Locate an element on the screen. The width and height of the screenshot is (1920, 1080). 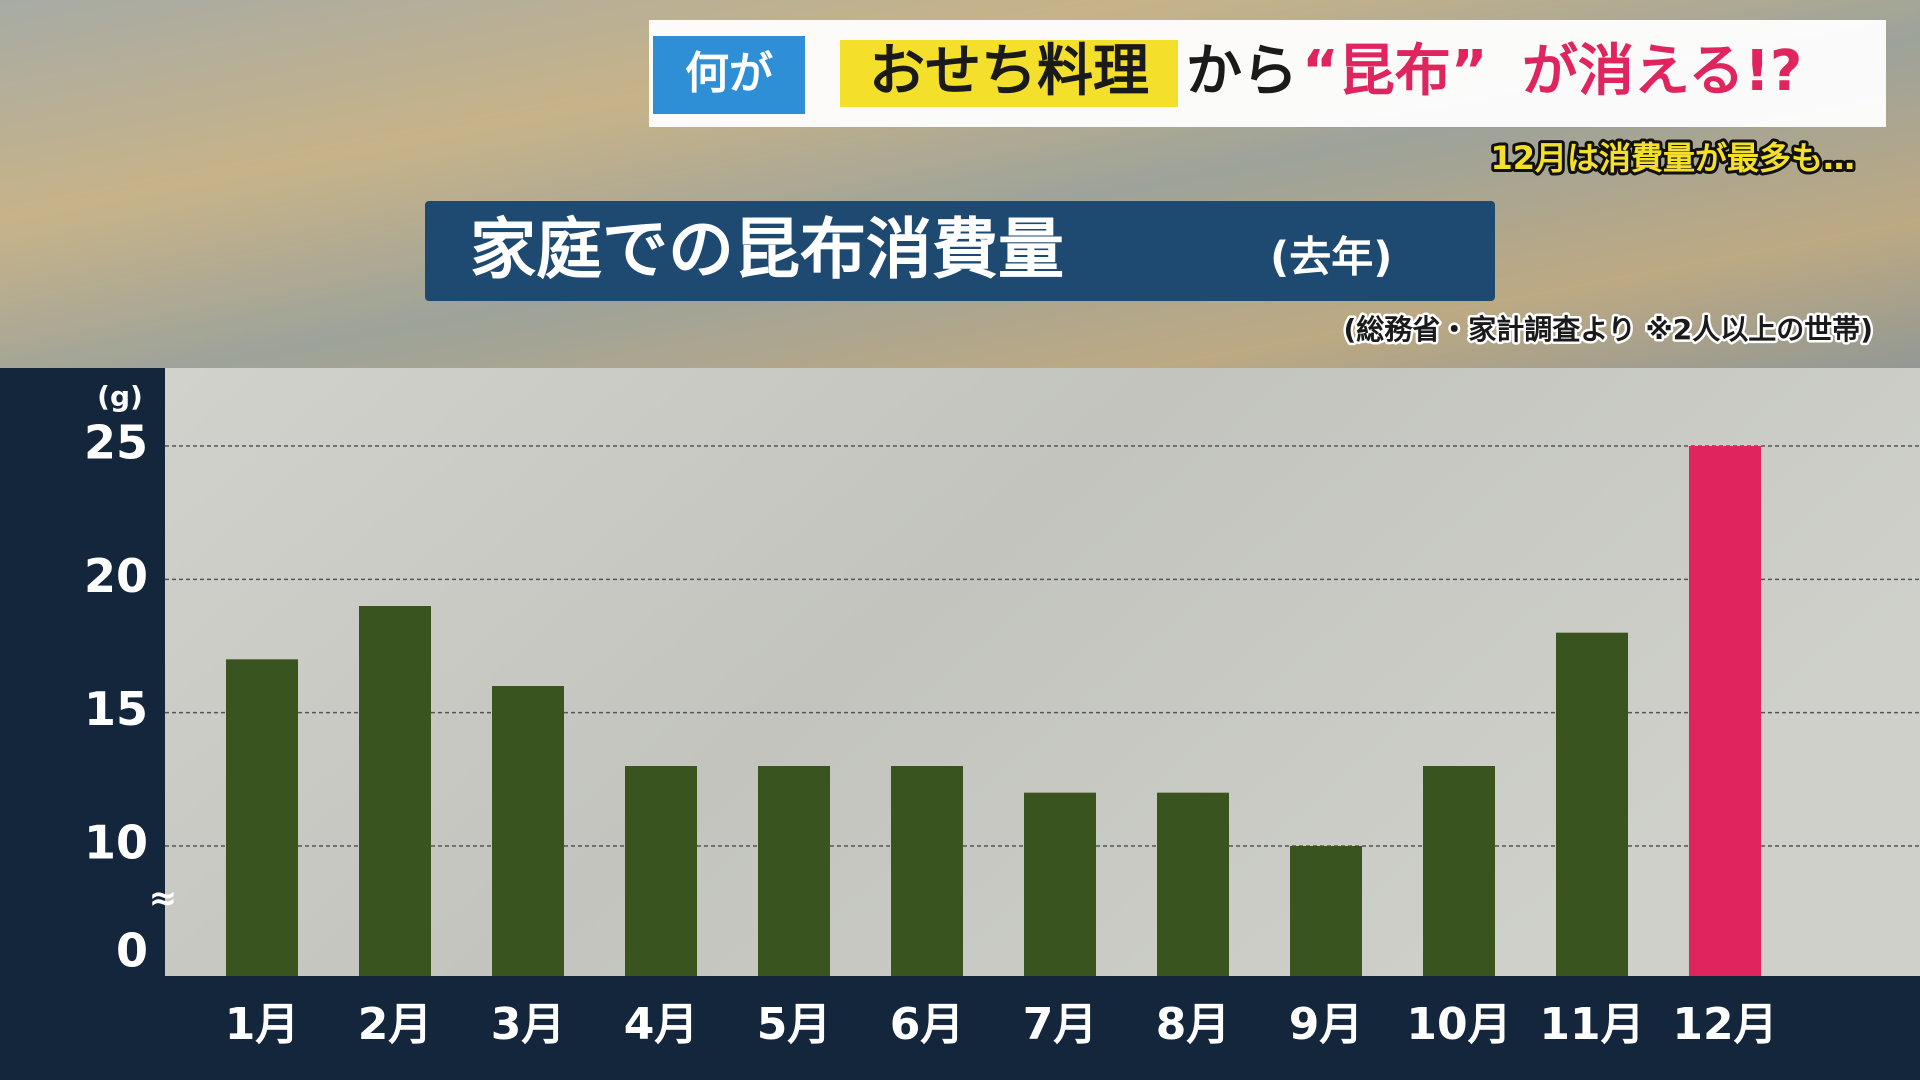
highlight-box is located at coordinates (1009, 73).